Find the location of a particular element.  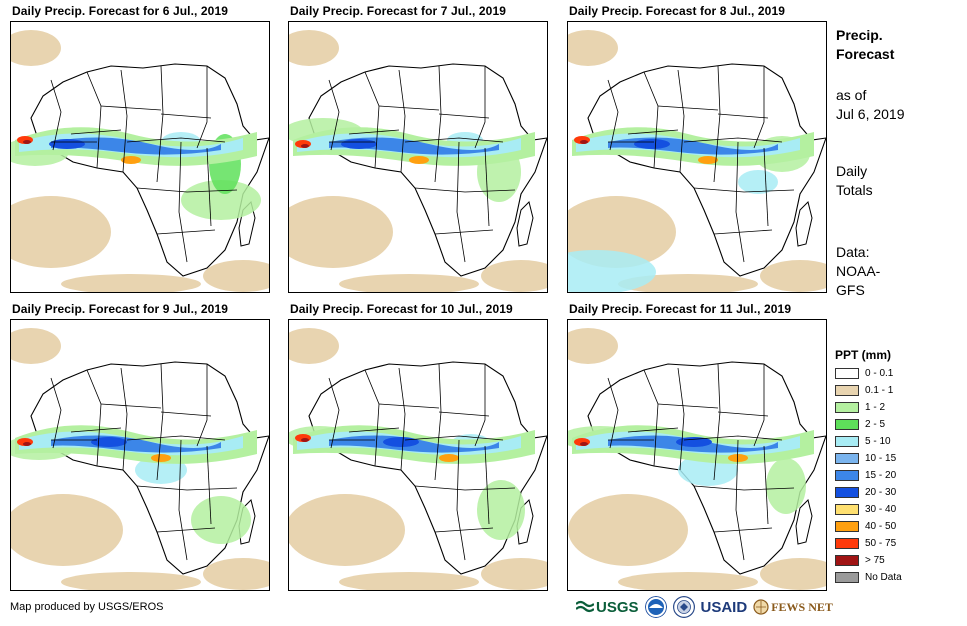

data-source: Data: NOAA- GFS is located at coordinates (858, 271).